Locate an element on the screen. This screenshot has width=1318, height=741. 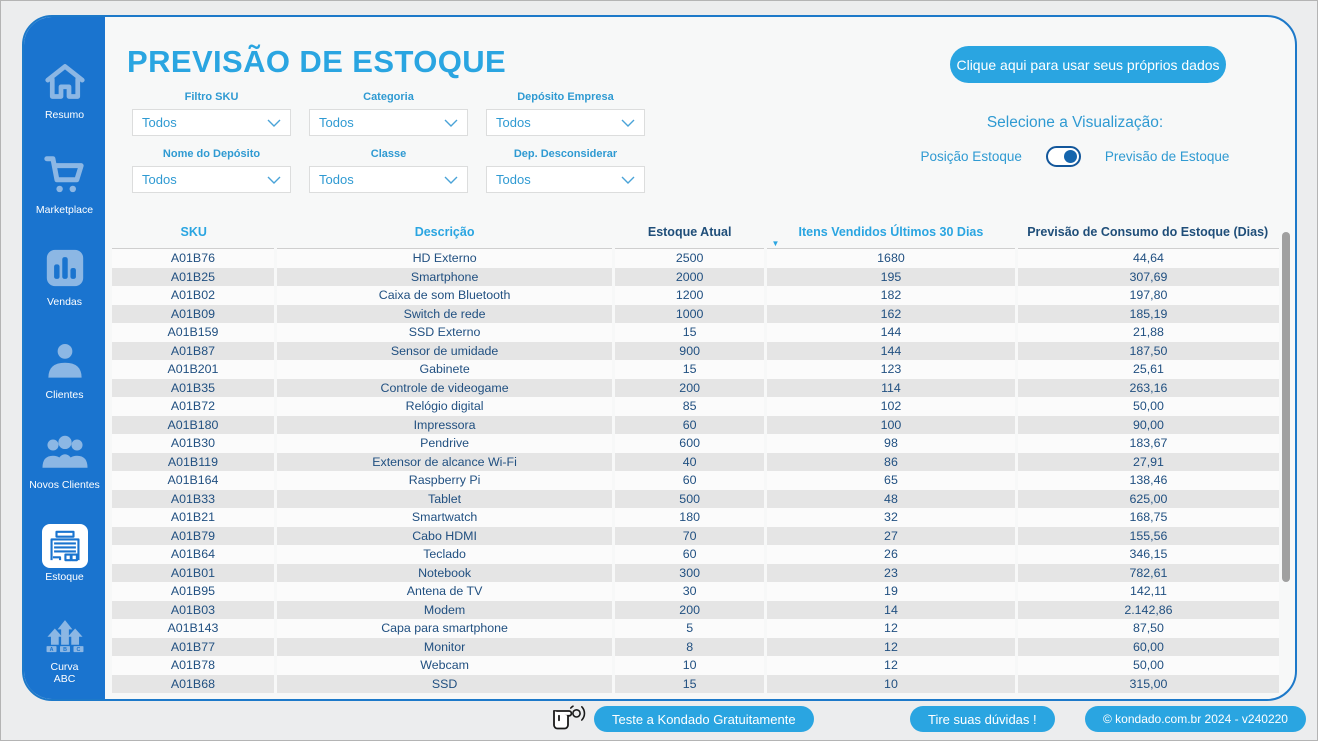
filter-nome-deposito: Nome do Depósito Todos is located at coordinates (211, 170).